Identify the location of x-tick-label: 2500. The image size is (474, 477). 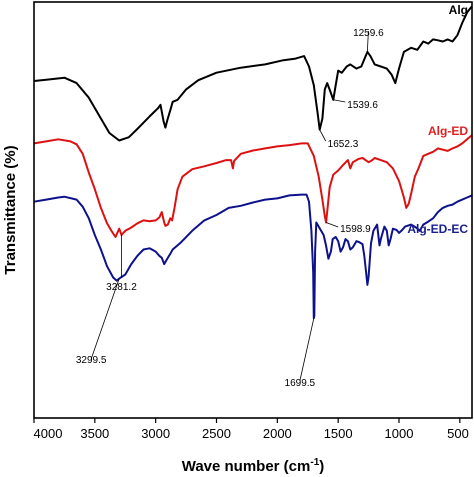
(216, 433).